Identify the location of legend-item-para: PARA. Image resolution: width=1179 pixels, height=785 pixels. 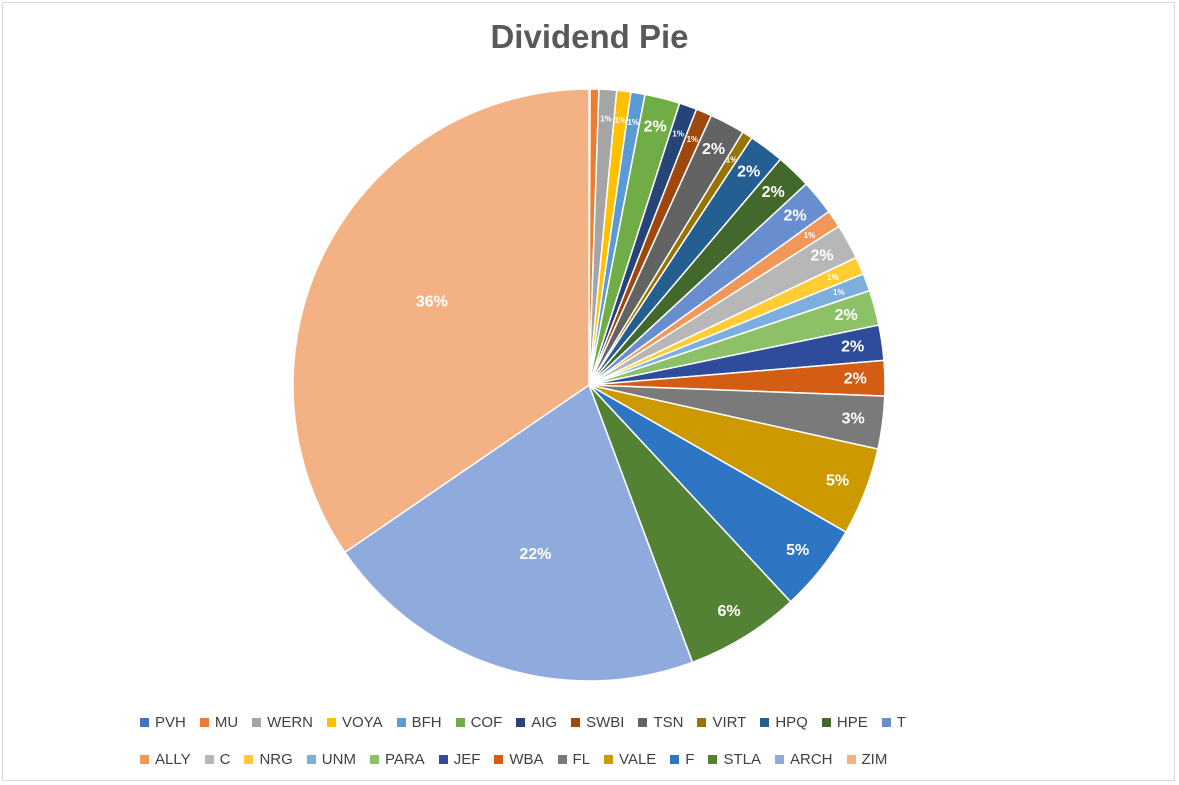
(397, 759).